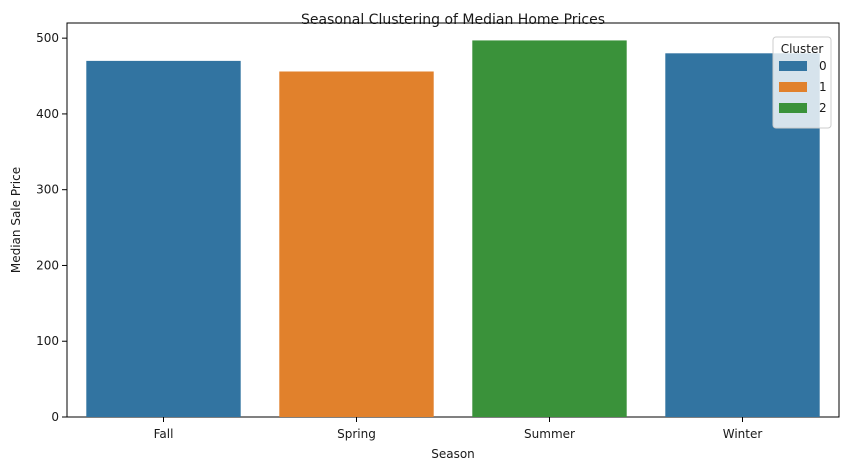 This screenshot has width=850, height=470. Describe the element at coordinates (823, 87) in the screenshot. I see `legend-label-1: 1` at that location.